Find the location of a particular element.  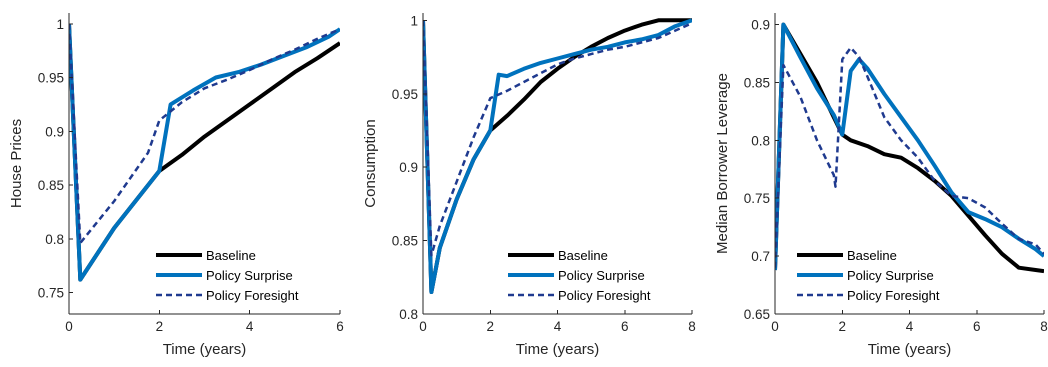

y-axis-title: Median Borrower Leverage is located at coordinates (722, 163).